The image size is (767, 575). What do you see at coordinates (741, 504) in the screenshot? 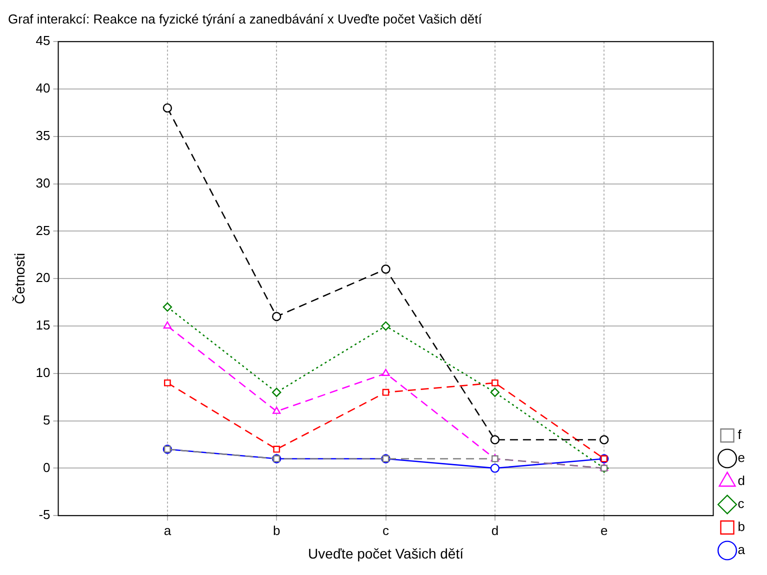
I see `legend-label: c` at bounding box center [741, 504].